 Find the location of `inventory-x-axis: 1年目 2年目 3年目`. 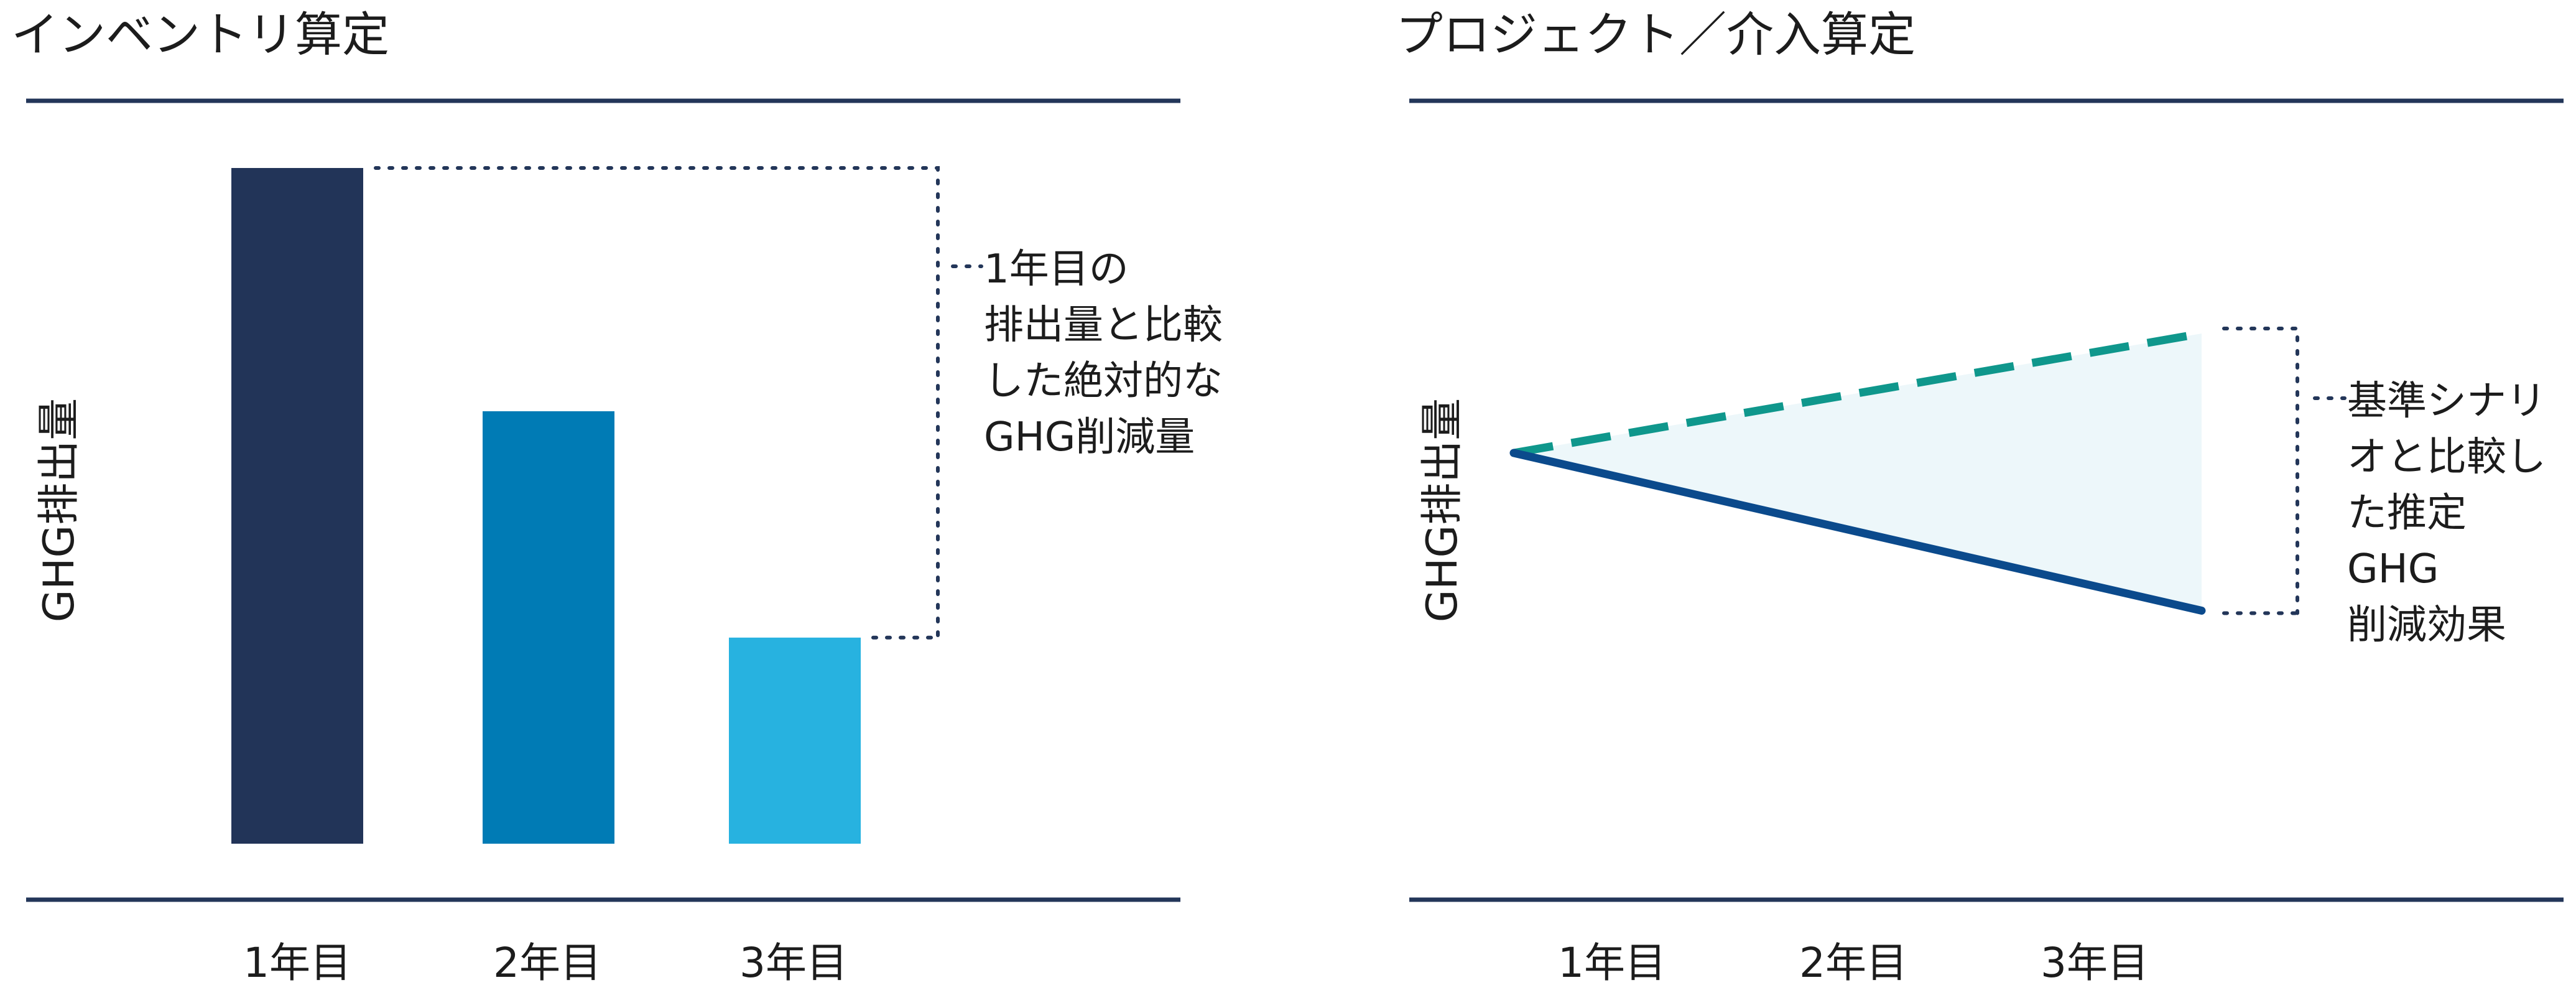

inventory-x-axis: 1年目 2年目 3年目 is located at coordinates (546, 963).